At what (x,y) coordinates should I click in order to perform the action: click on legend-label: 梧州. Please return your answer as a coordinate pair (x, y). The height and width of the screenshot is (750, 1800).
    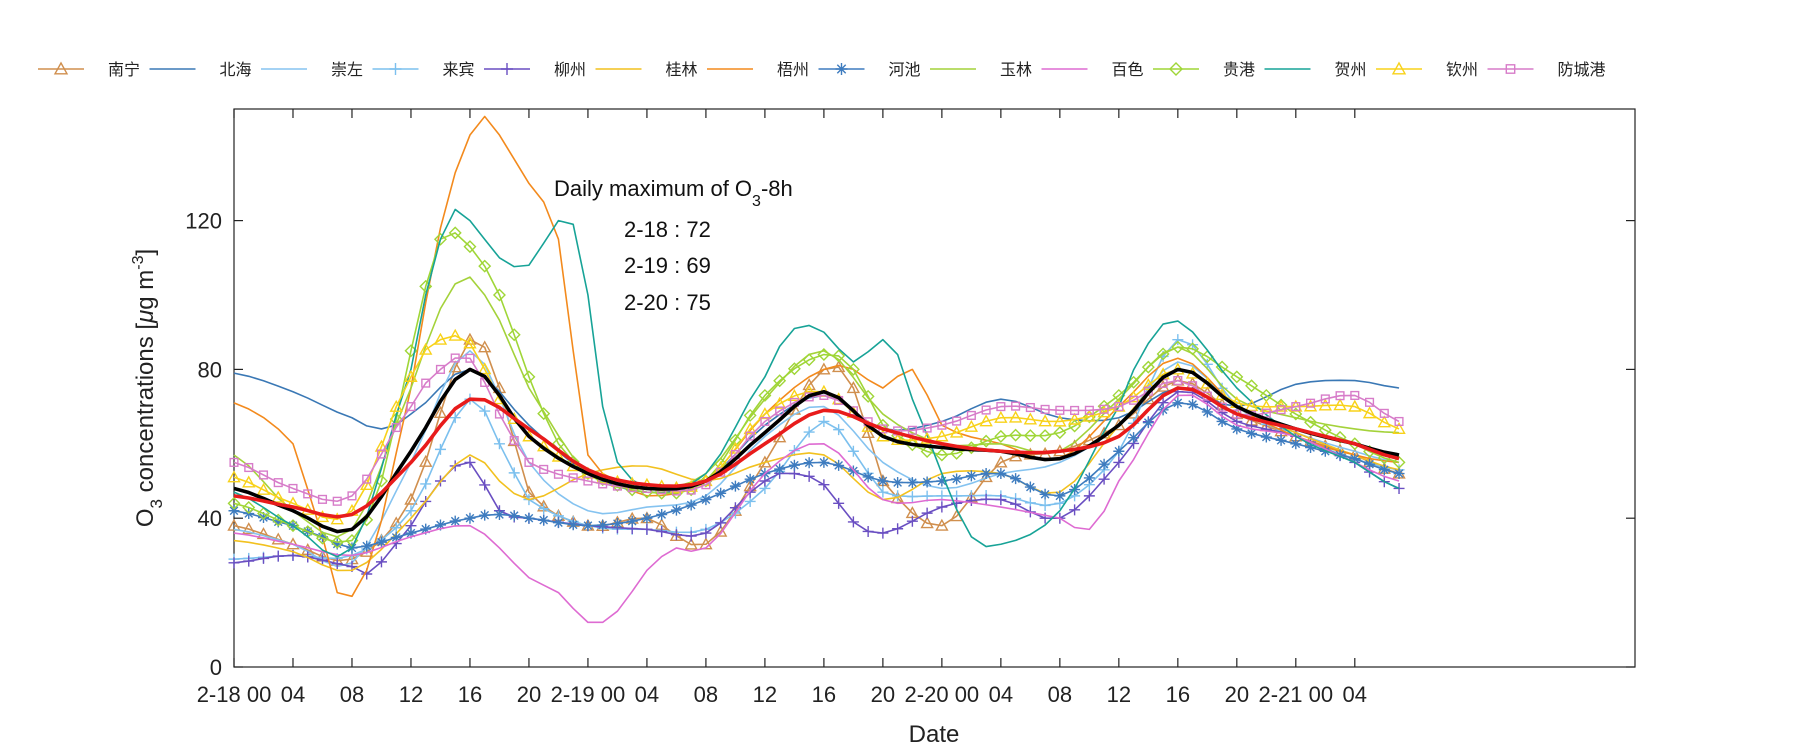
    Looking at the image, I should click on (793, 69).